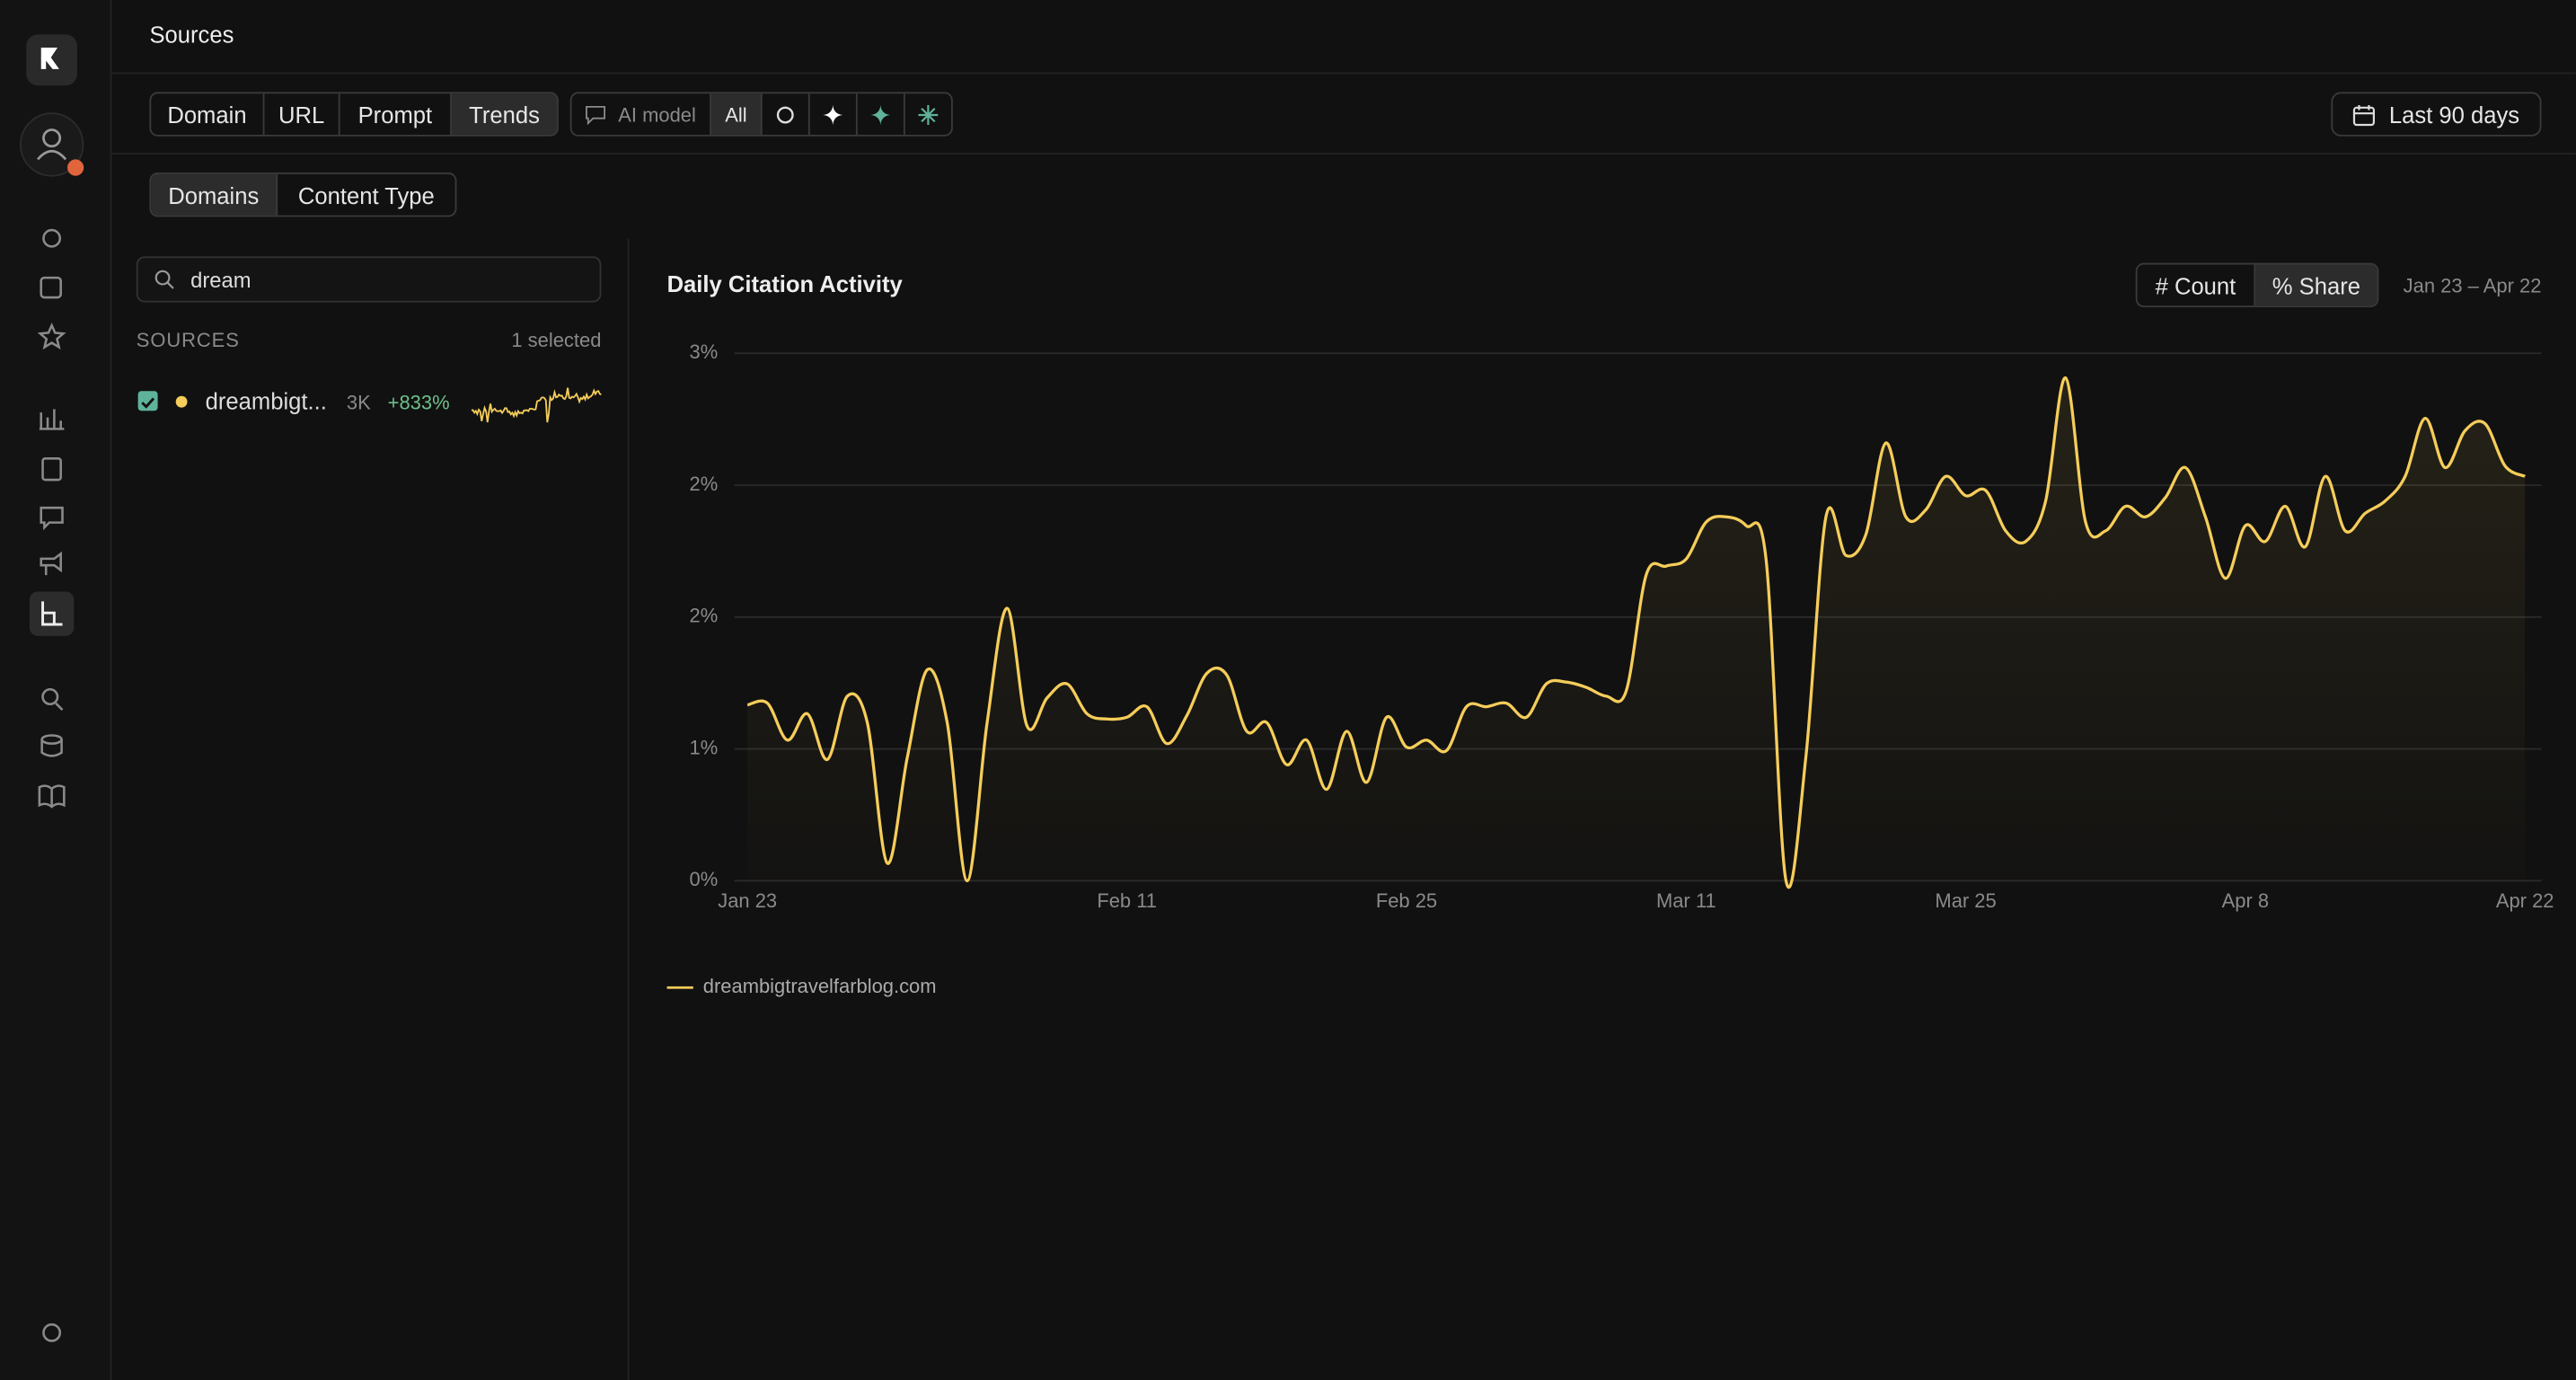  I want to click on source-change: +833%, so click(418, 402).